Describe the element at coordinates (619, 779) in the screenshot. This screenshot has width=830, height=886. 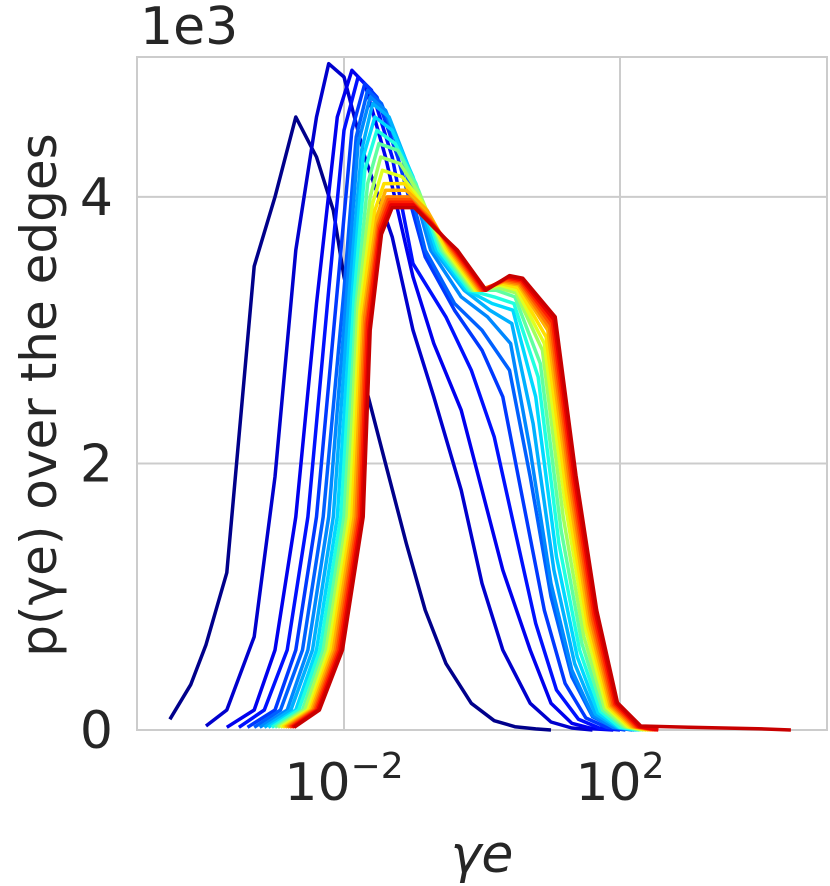
I see `x-tick-label-1: 10²` at that location.